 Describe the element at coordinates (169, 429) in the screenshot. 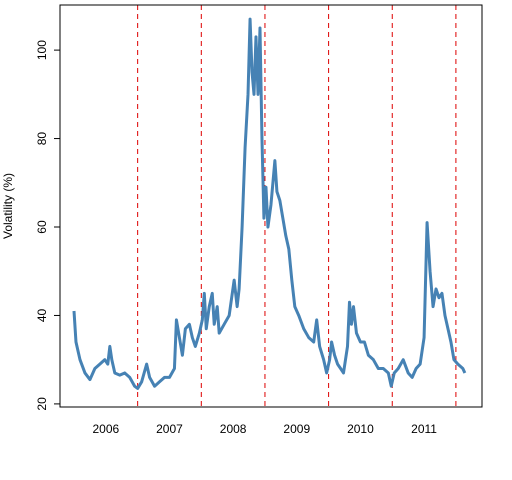

I see `x-tick-label: 2007` at that location.